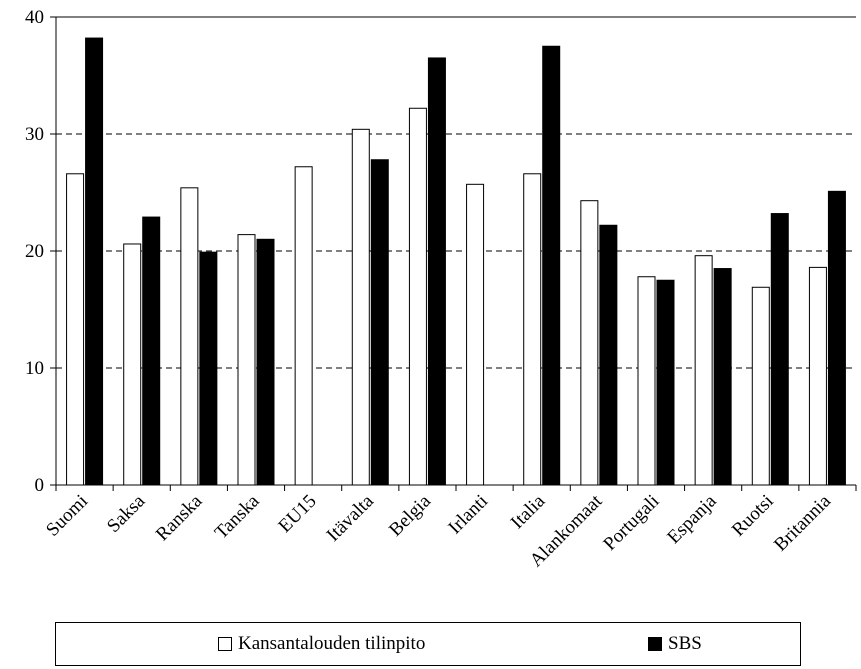  What do you see at coordinates (34, 17) in the screenshot?
I see `y-tick-label: 40` at bounding box center [34, 17].